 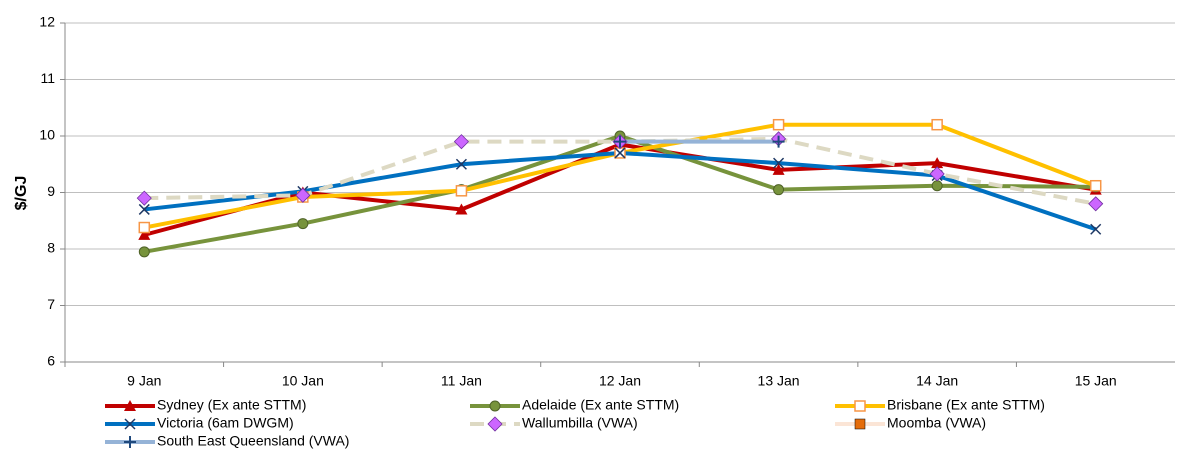 What do you see at coordinates (47, 78) in the screenshot?
I see `y-tick-label: 11` at bounding box center [47, 78].